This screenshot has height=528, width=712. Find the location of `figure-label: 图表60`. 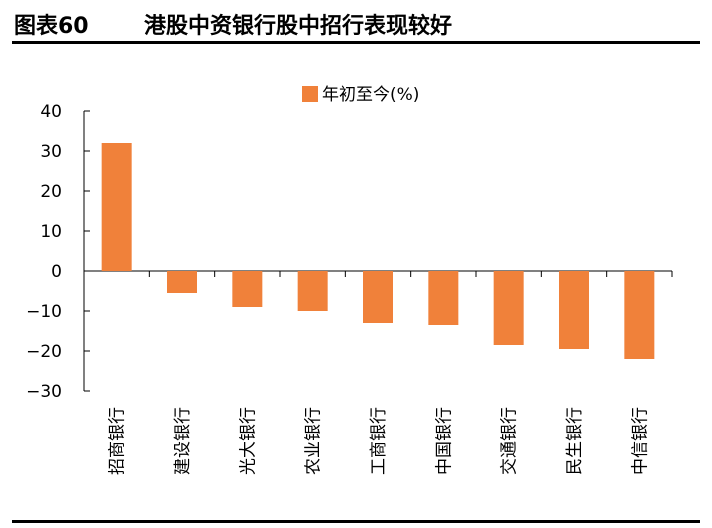

figure-label: 图表60 is located at coordinates (51, 26).